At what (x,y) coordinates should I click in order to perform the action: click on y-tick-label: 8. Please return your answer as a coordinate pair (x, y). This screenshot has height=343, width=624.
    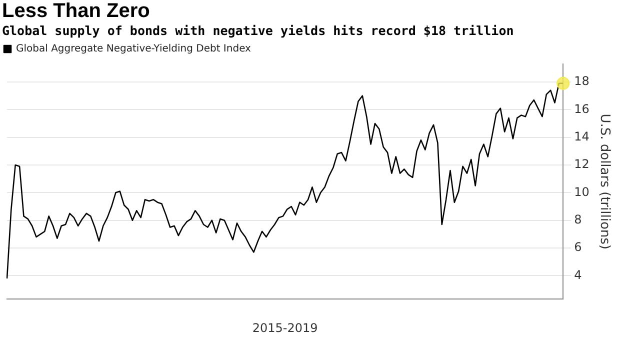
    Looking at the image, I should click on (578, 219).